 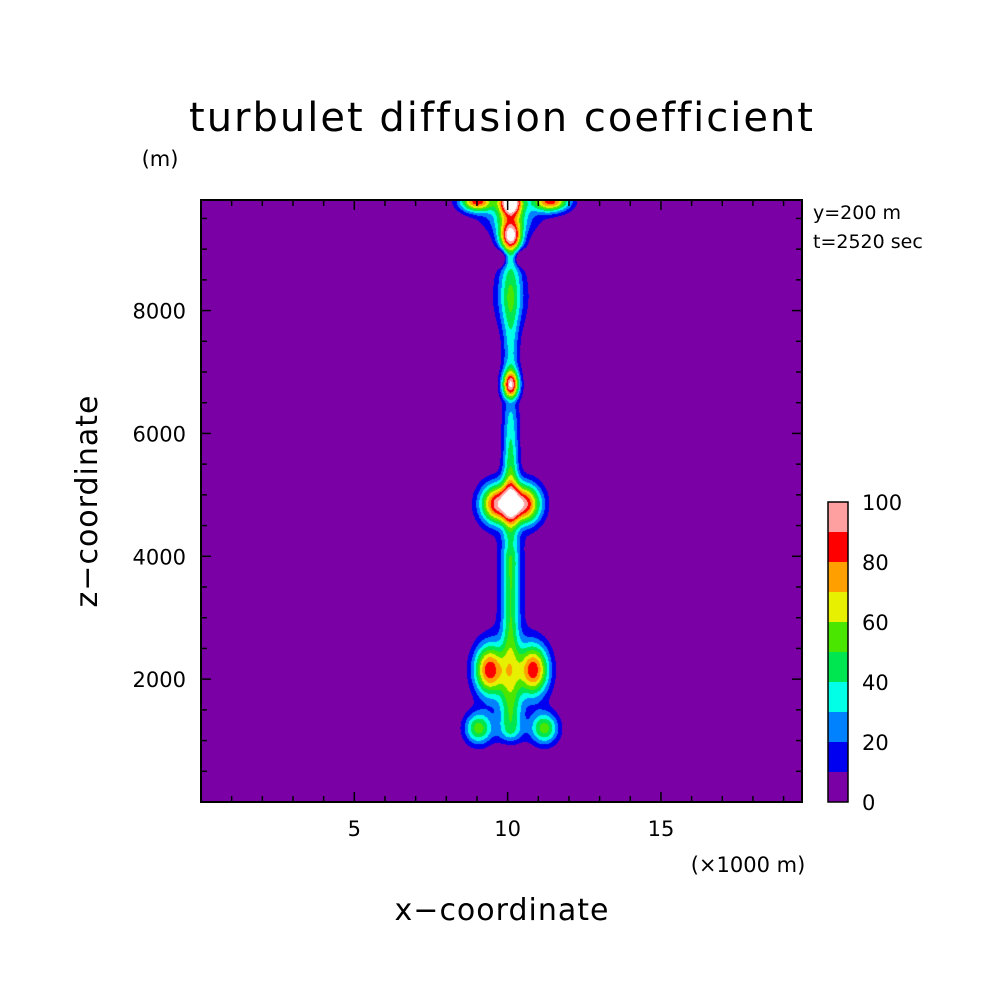 What do you see at coordinates (502, 910) in the screenshot?
I see `x-axis-title: x−coordinate` at bounding box center [502, 910].